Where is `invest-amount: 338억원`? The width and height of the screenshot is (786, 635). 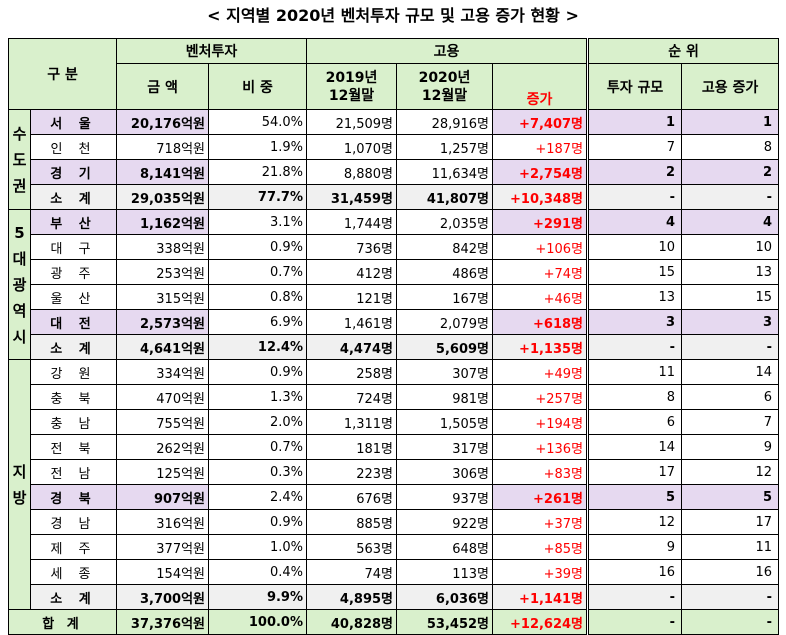 invest-amount: 338억원 is located at coordinates (163, 247).